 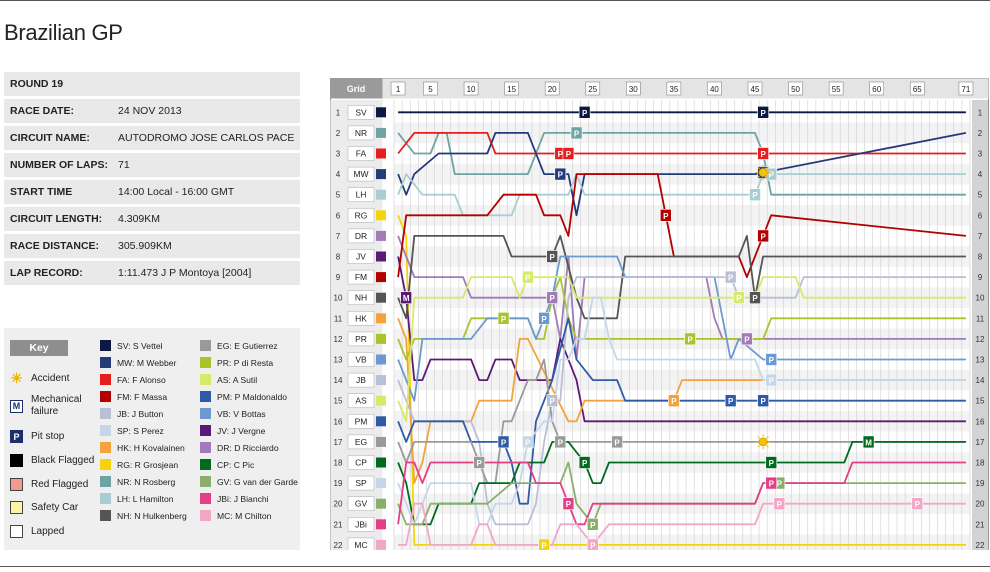 I want to click on series-line-mw, so click(x=682, y=174).